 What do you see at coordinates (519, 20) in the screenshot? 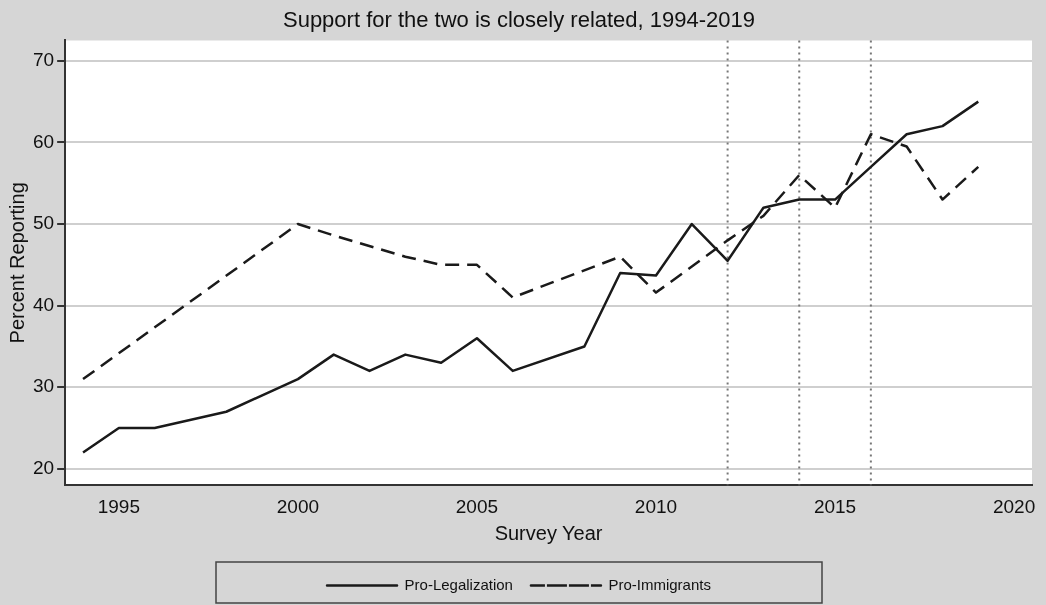
I see `chart-title: Support for the two is closely related, 1994-2019` at bounding box center [519, 20].